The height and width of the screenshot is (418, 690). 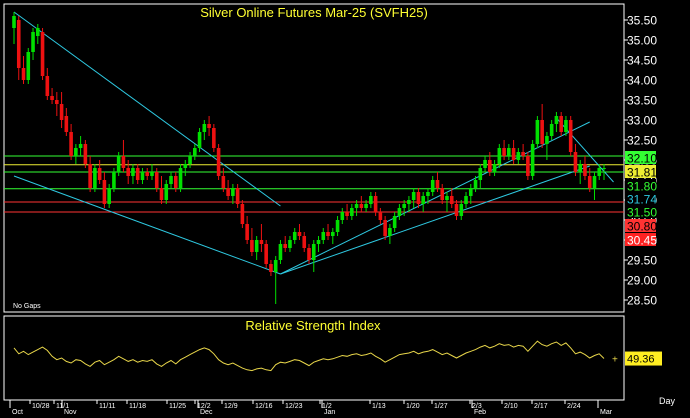 What do you see at coordinates (642, 61) in the screenshot?
I see `y-tick-label: 34.50` at bounding box center [642, 61].